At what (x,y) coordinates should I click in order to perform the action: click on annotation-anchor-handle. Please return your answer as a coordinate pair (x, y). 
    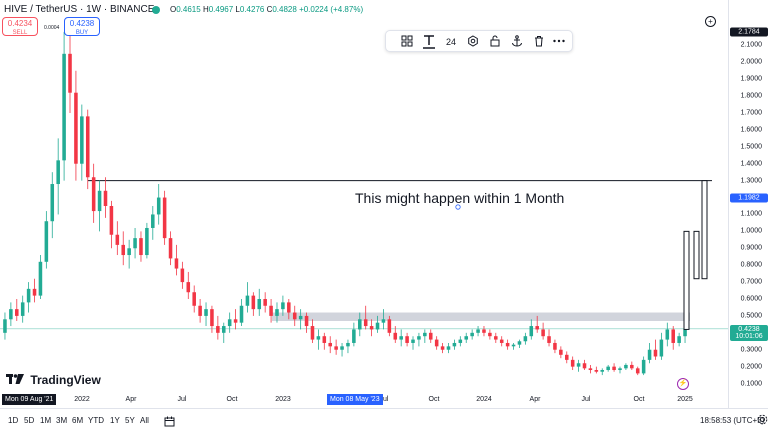
    Looking at the image, I should click on (458, 207).